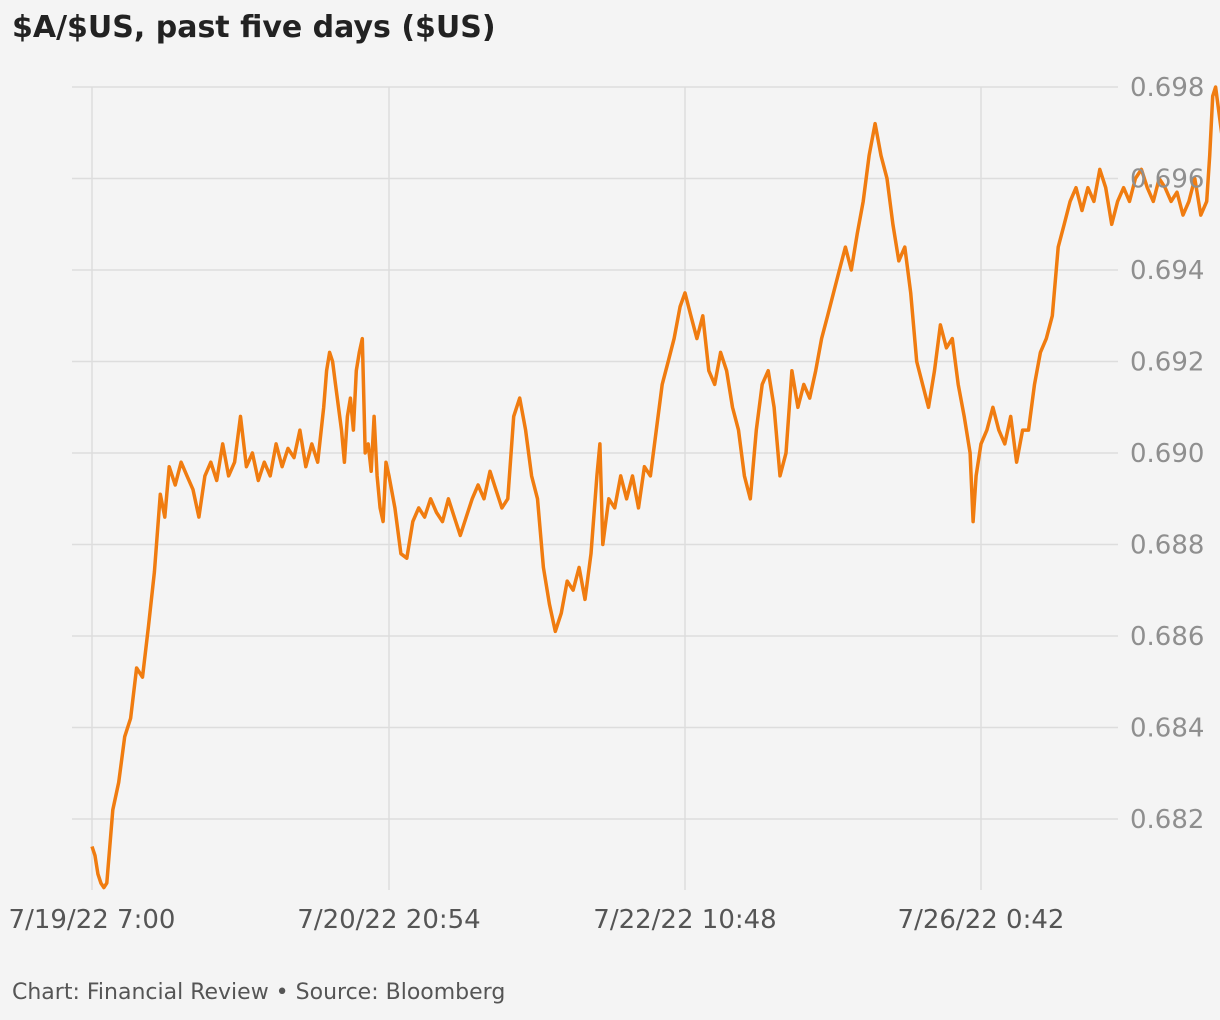 This screenshot has width=1220, height=1020. What do you see at coordinates (1167, 363) in the screenshot?
I see `y-tick-label: 0.692` at bounding box center [1167, 363].